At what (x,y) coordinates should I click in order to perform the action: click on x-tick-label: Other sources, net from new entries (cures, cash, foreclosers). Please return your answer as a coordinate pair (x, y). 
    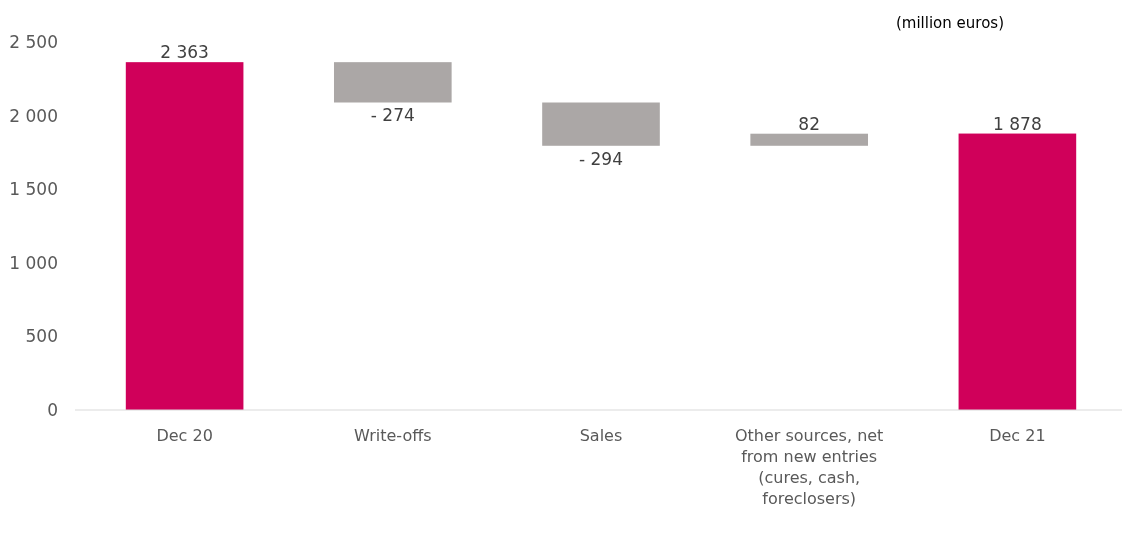
    Looking at the image, I should click on (809, 467).